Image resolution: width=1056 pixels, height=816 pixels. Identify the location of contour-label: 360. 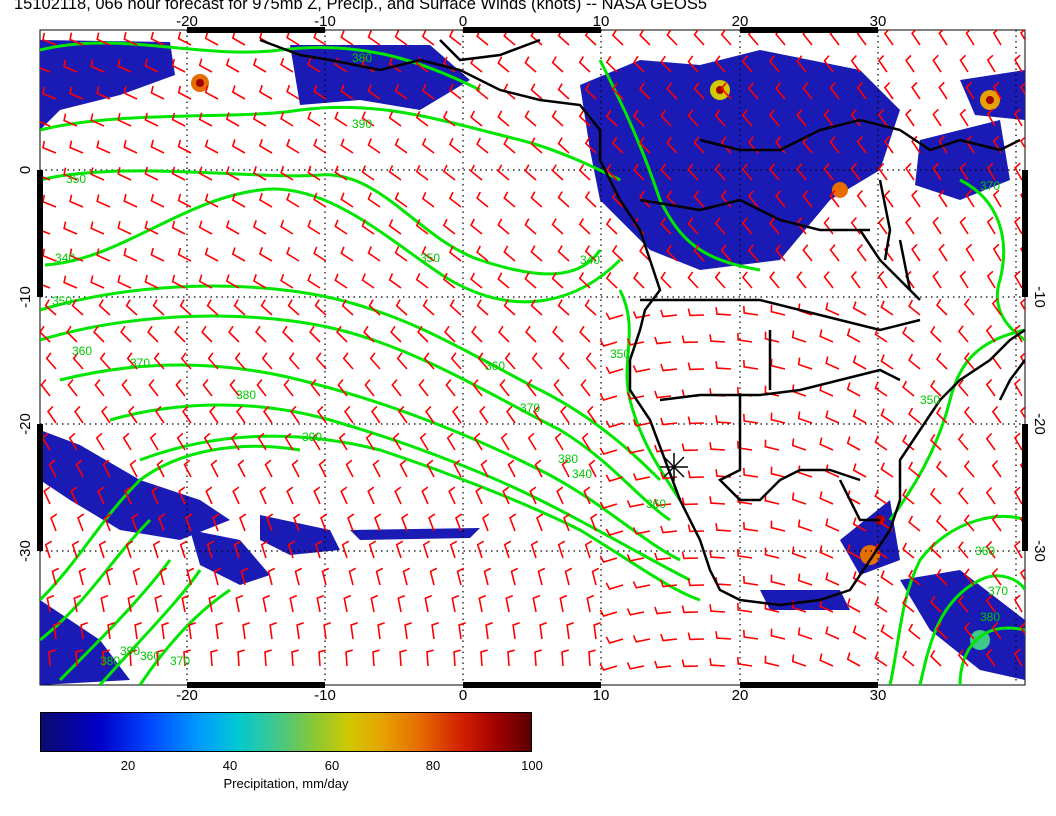
(985, 551).